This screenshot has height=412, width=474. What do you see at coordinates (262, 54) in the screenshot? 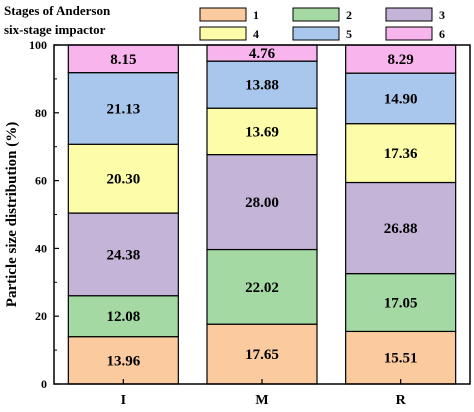
I see `data-label-M-stage-6: 4.76` at bounding box center [262, 54].